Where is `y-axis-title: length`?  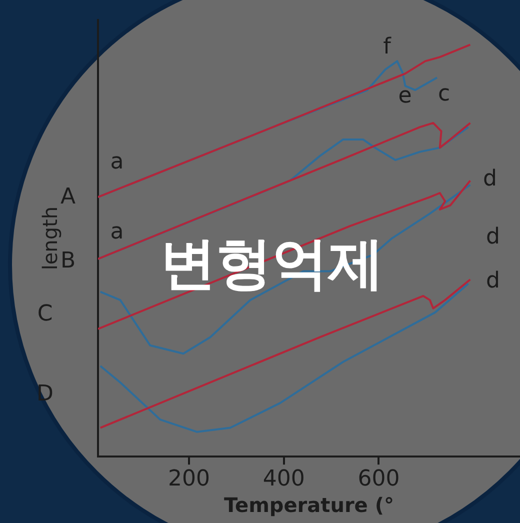 y-axis-title: length is located at coordinates (50, 238).